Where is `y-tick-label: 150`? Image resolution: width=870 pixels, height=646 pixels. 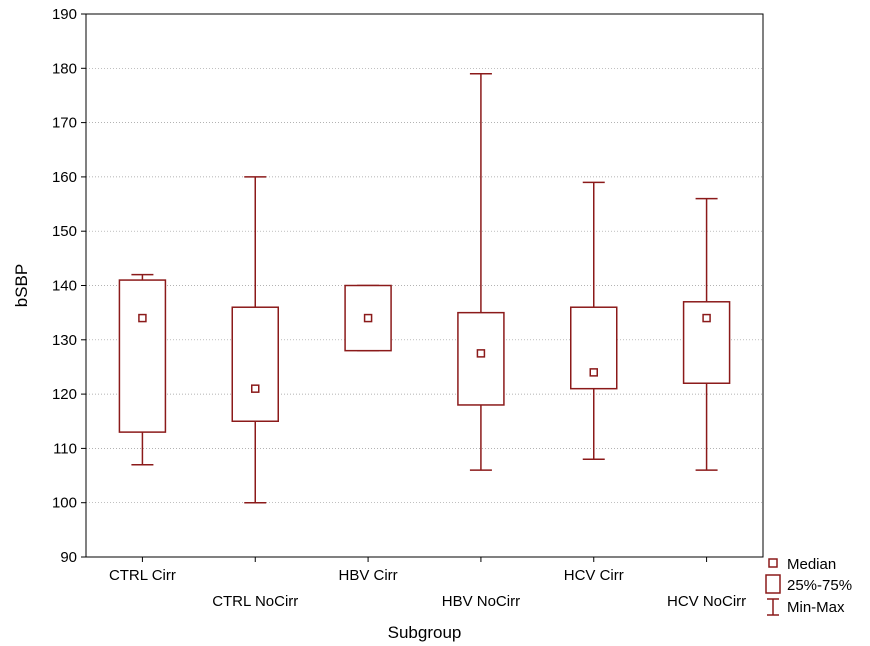
y-tick-label: 150 is located at coordinates (64, 231).